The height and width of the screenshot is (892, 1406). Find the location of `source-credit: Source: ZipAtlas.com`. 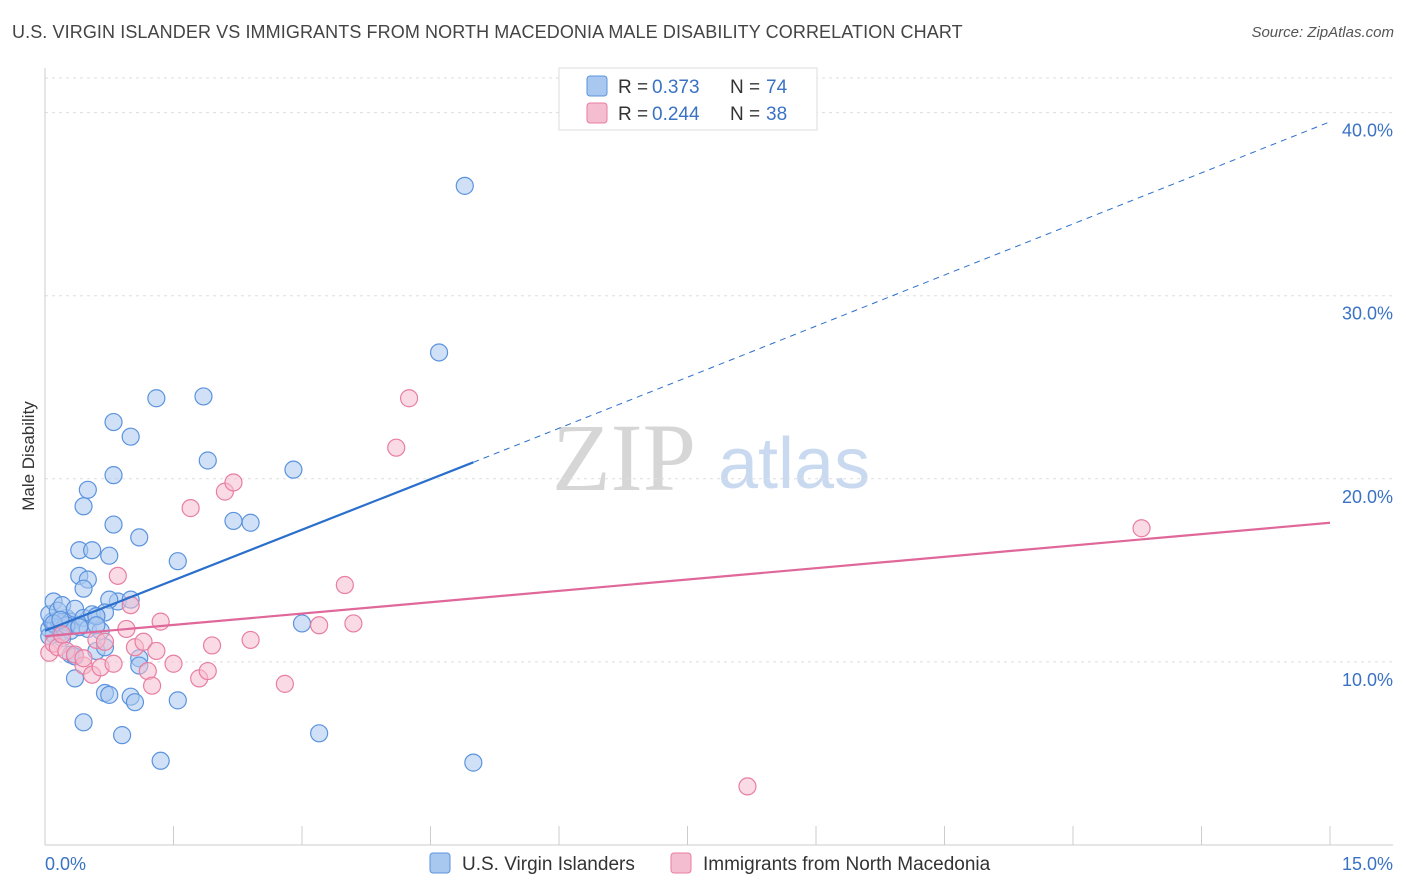

source-credit: Source: ZipAtlas.com is located at coordinates (1322, 32).